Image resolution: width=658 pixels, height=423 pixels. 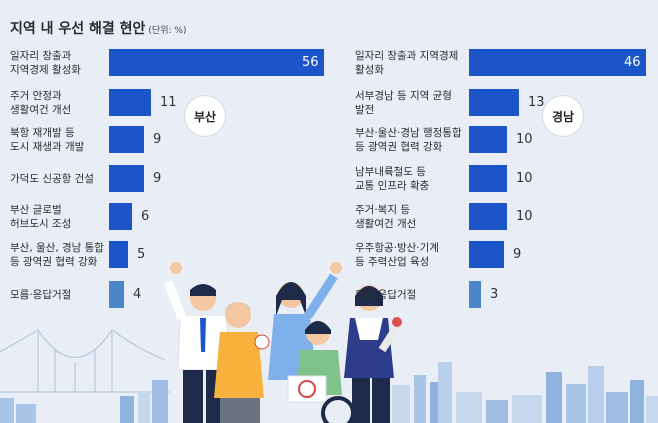 I want to click on category-label-busan-3: 가덕도 신공항 건설, so click(x=52, y=178).